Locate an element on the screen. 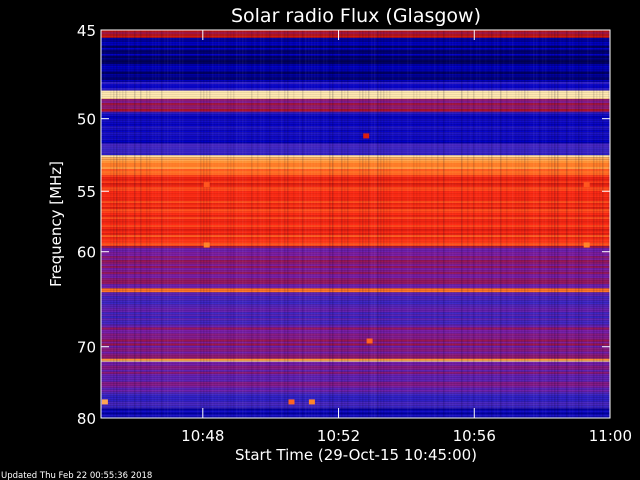 The height and width of the screenshot is (480, 640). y-tick-label: 55 is located at coordinates (86, 192).